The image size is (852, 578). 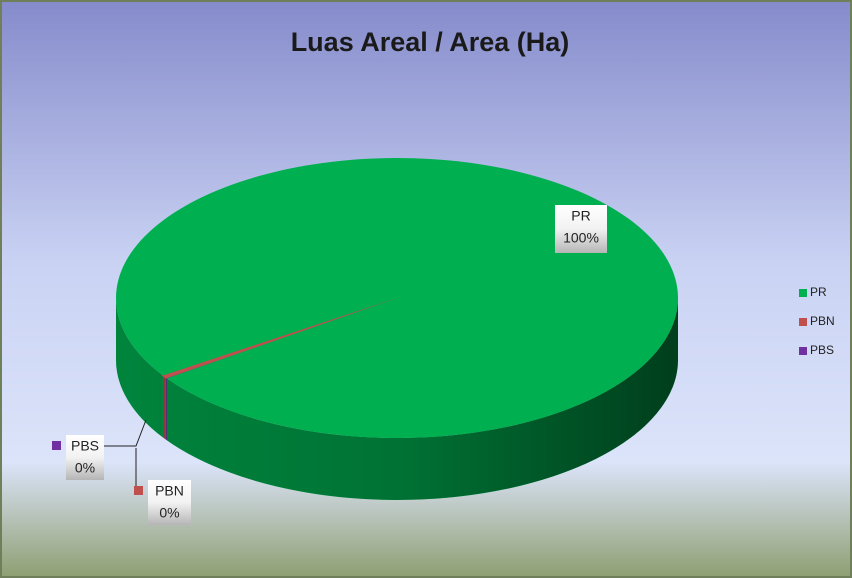 I want to click on legend-label: PR, so click(x=818, y=292).